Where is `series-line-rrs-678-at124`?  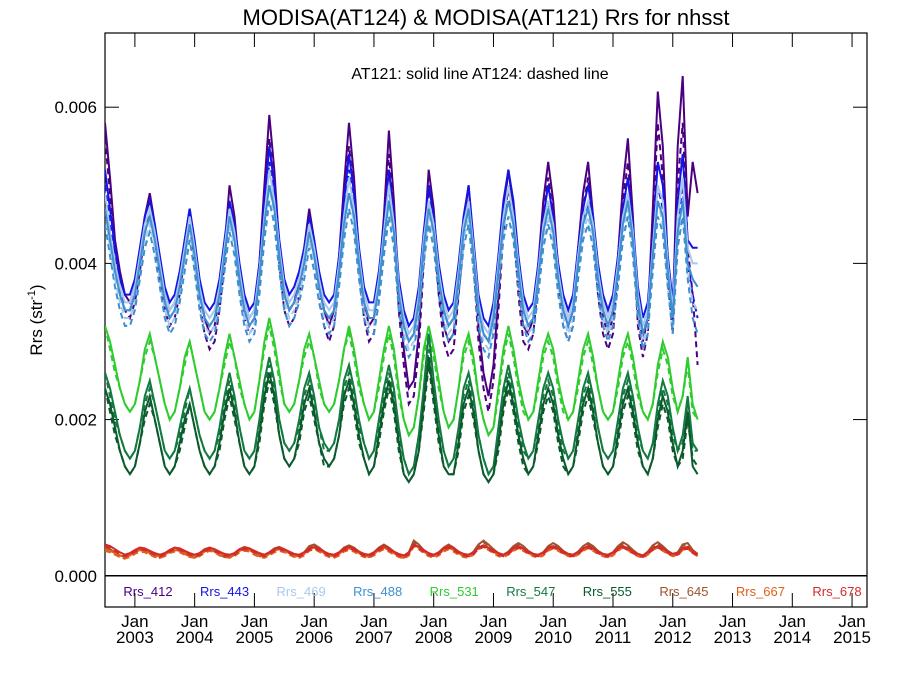 series-line-rrs-678-at124 is located at coordinates (402, 551).